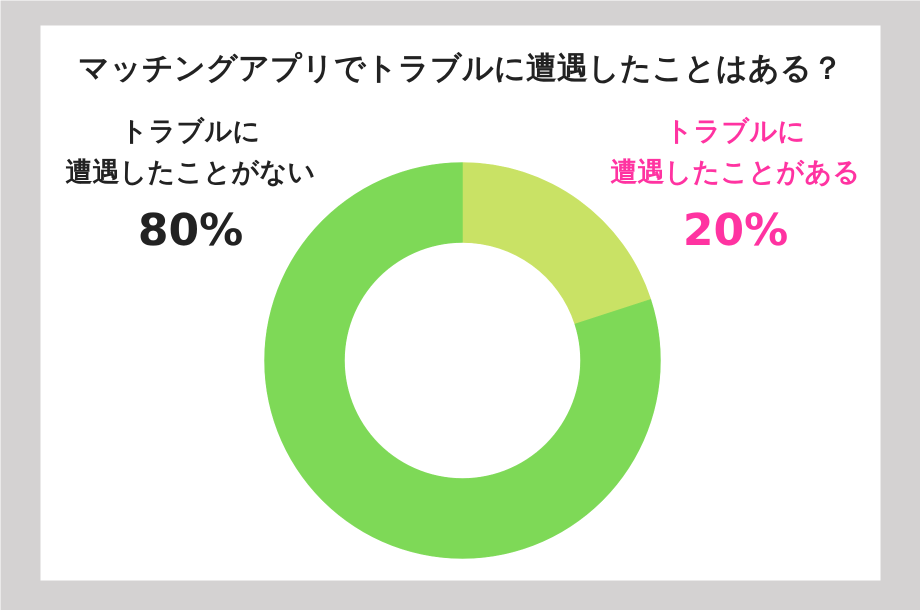  Describe the element at coordinates (735, 230) in the screenshot. I see `data-label: 20%` at that location.